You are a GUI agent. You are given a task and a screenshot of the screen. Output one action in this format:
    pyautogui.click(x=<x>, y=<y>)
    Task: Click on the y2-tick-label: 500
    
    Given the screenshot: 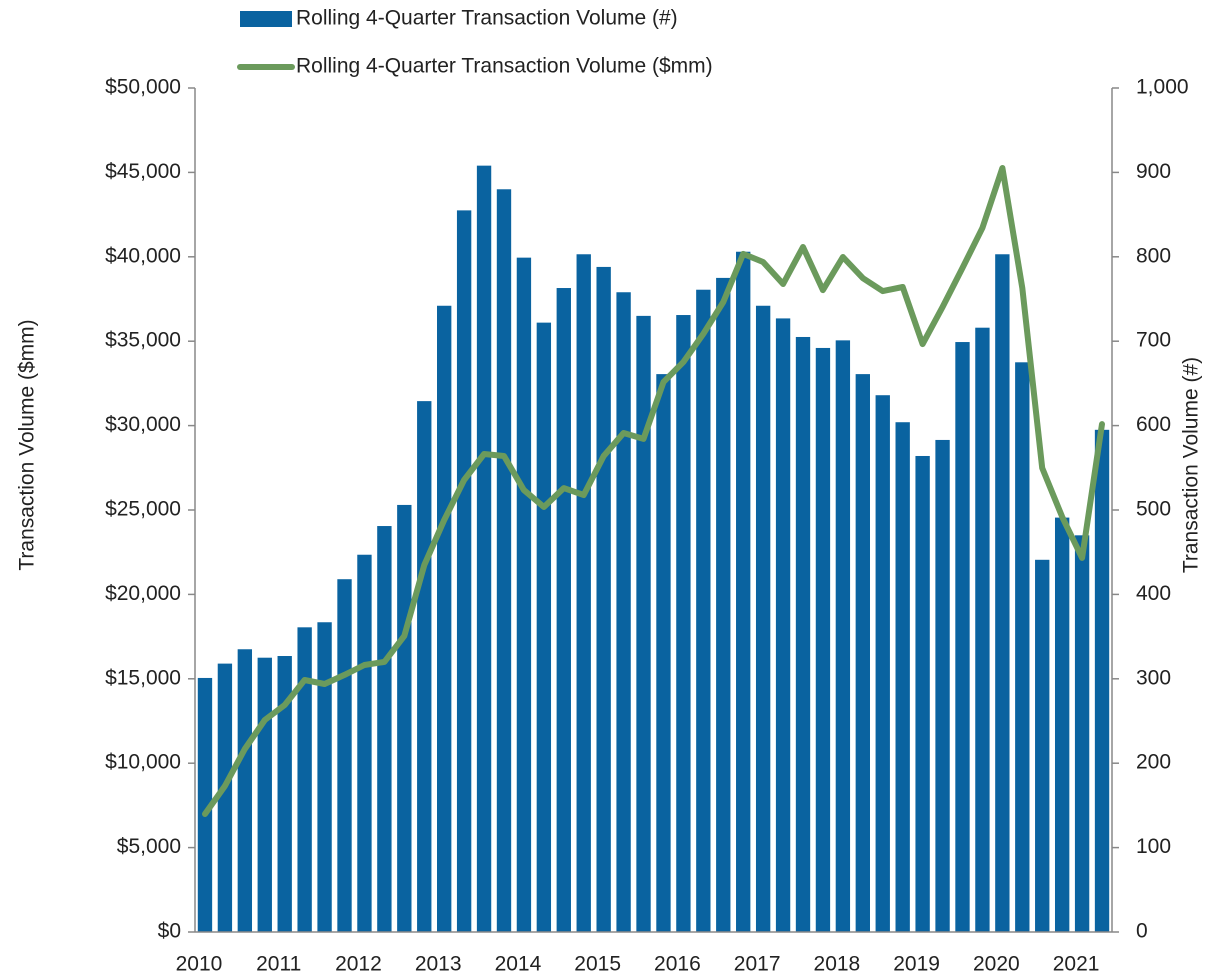 What is the action you would take?
    pyautogui.click(x=1153, y=509)
    